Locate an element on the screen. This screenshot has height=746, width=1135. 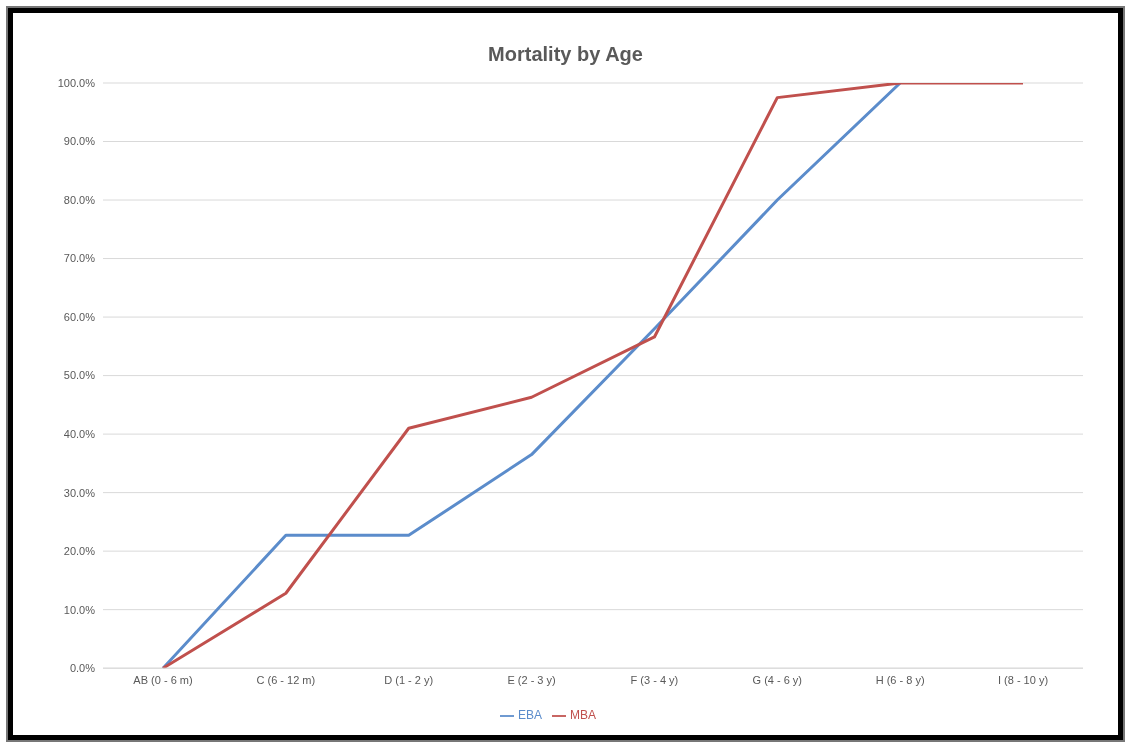
y-tick-label: 20.0% is located at coordinates (79, 551).